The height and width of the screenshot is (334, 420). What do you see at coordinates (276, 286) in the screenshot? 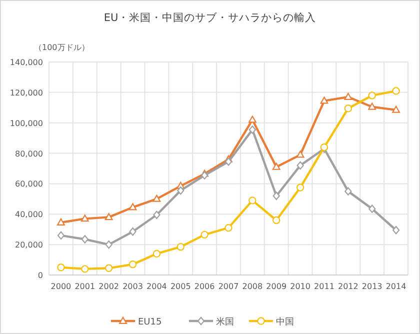
I see `x-tick-label: 2009` at bounding box center [276, 286].